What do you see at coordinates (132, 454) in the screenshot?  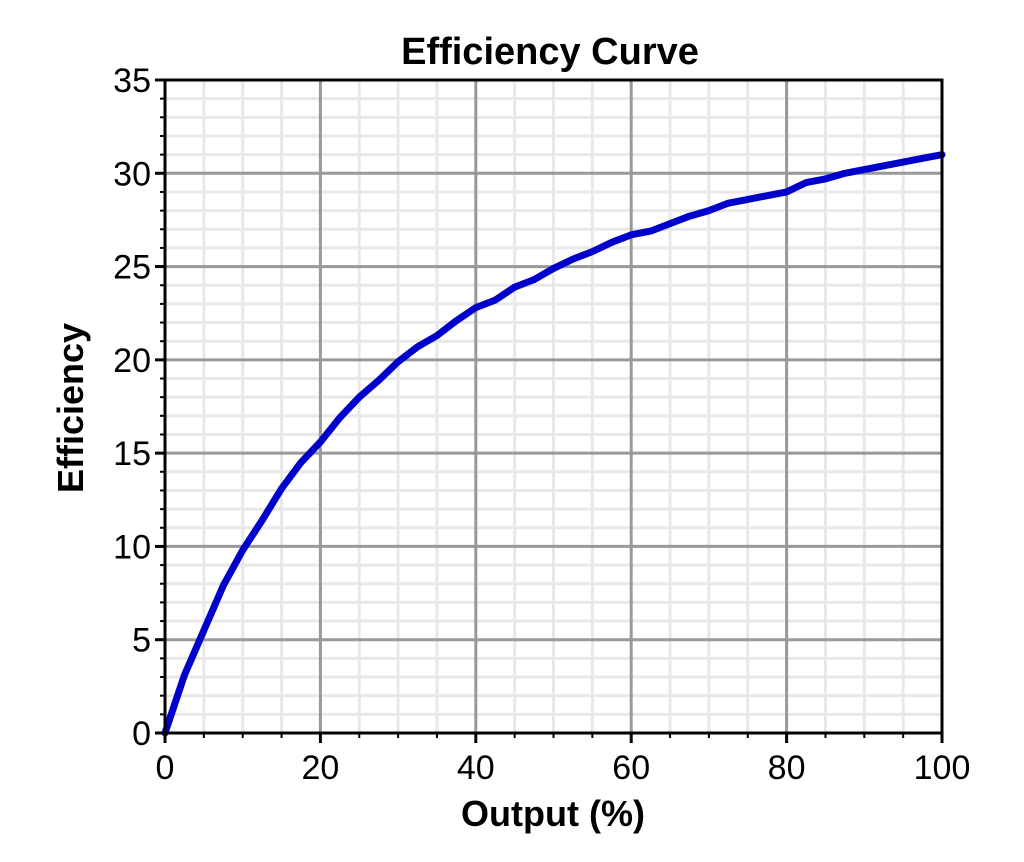 I see `y-tick-label: 15` at bounding box center [132, 454].